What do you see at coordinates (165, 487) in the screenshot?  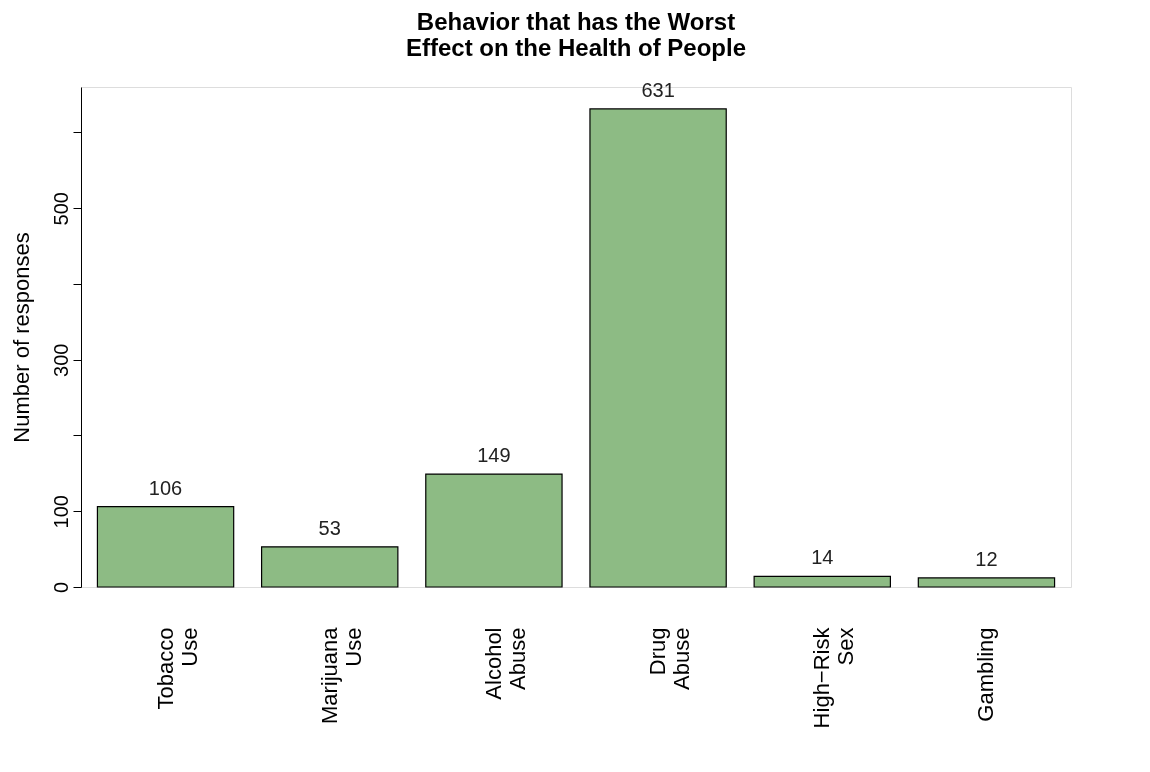 I see `data-label: 106` at bounding box center [165, 487].